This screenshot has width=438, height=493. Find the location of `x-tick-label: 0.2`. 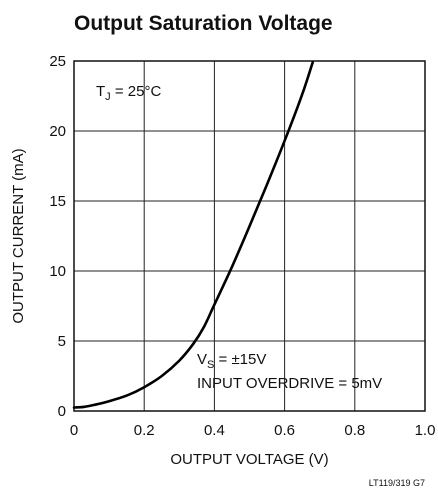

x-tick-label: 0.2 is located at coordinates (144, 430).